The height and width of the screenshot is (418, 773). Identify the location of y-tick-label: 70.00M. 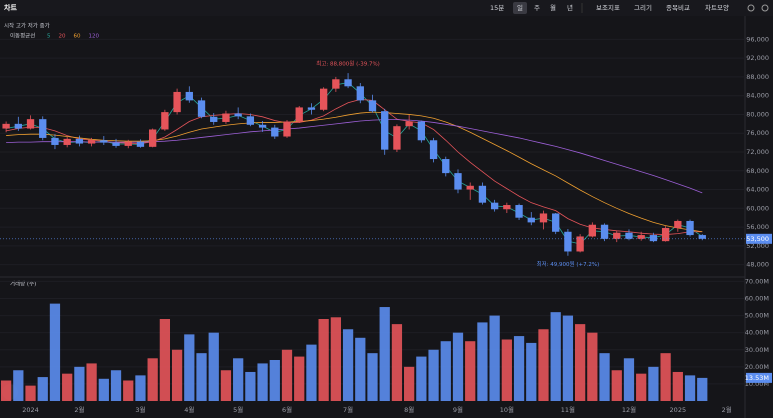
(757, 281).